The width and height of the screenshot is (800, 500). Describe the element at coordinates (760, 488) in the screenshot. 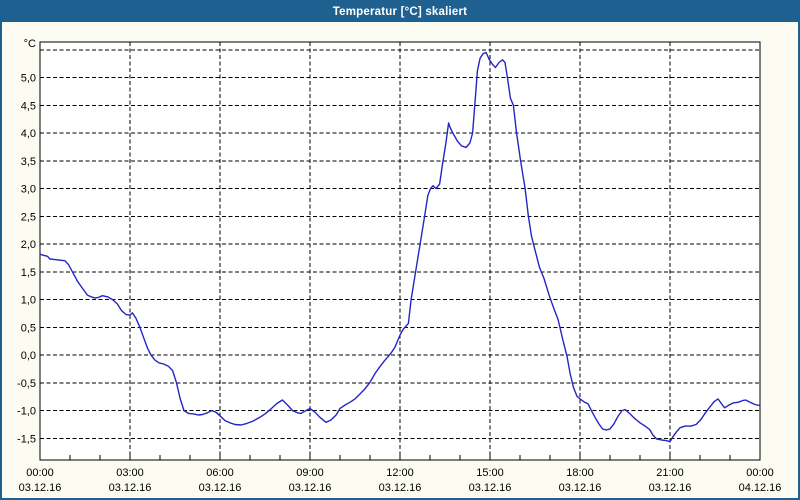

I see `x-tick-date-label: 04.12.16` at that location.